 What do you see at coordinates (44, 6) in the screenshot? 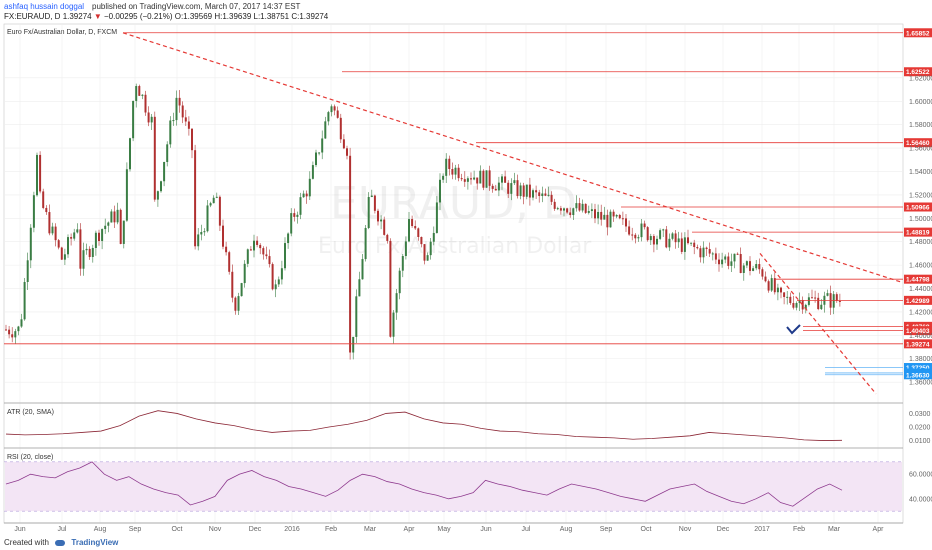
I see `author-name: ashfaq hussain doggal` at bounding box center [44, 6].